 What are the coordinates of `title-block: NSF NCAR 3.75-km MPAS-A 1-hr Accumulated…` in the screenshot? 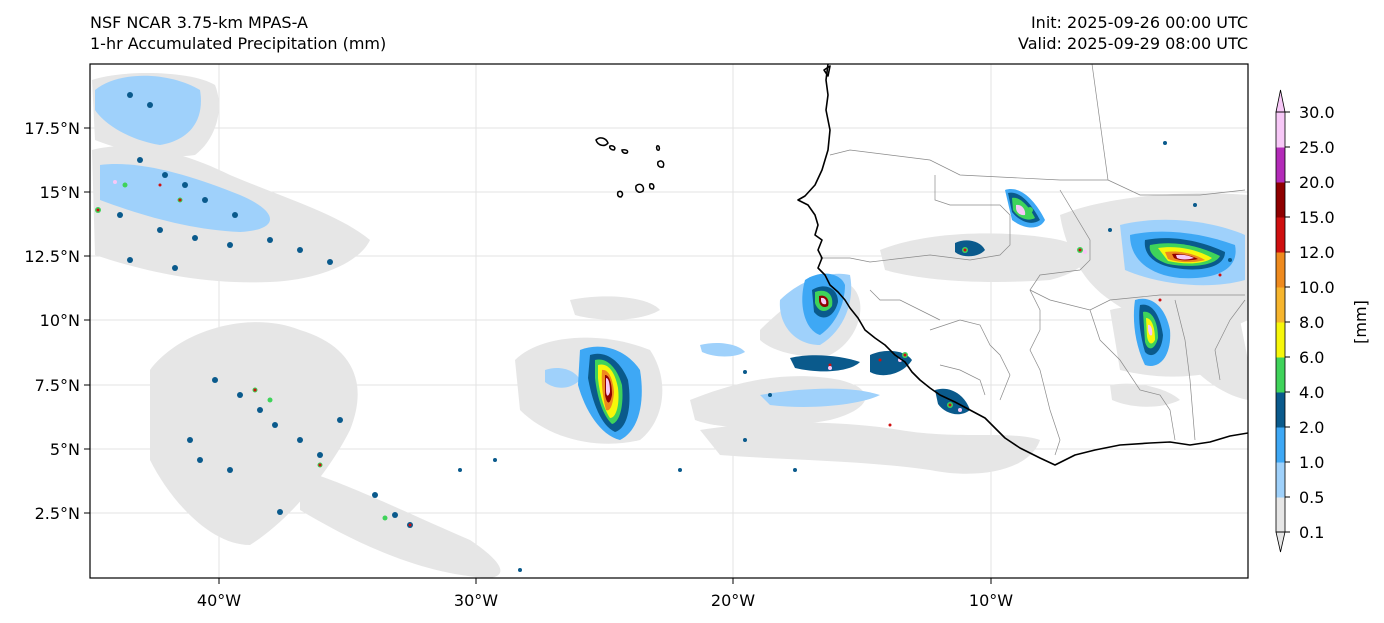 It's located at (238, 33).